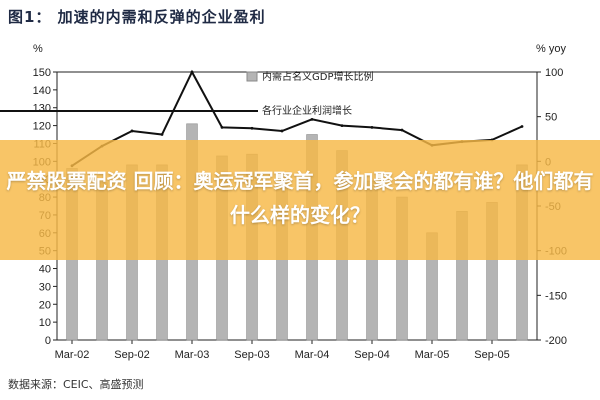 Image resolution: width=600 pixels, height=400 pixels. Describe the element at coordinates (551, 118) in the screenshot. I see `right-tick-label: 50` at that location.